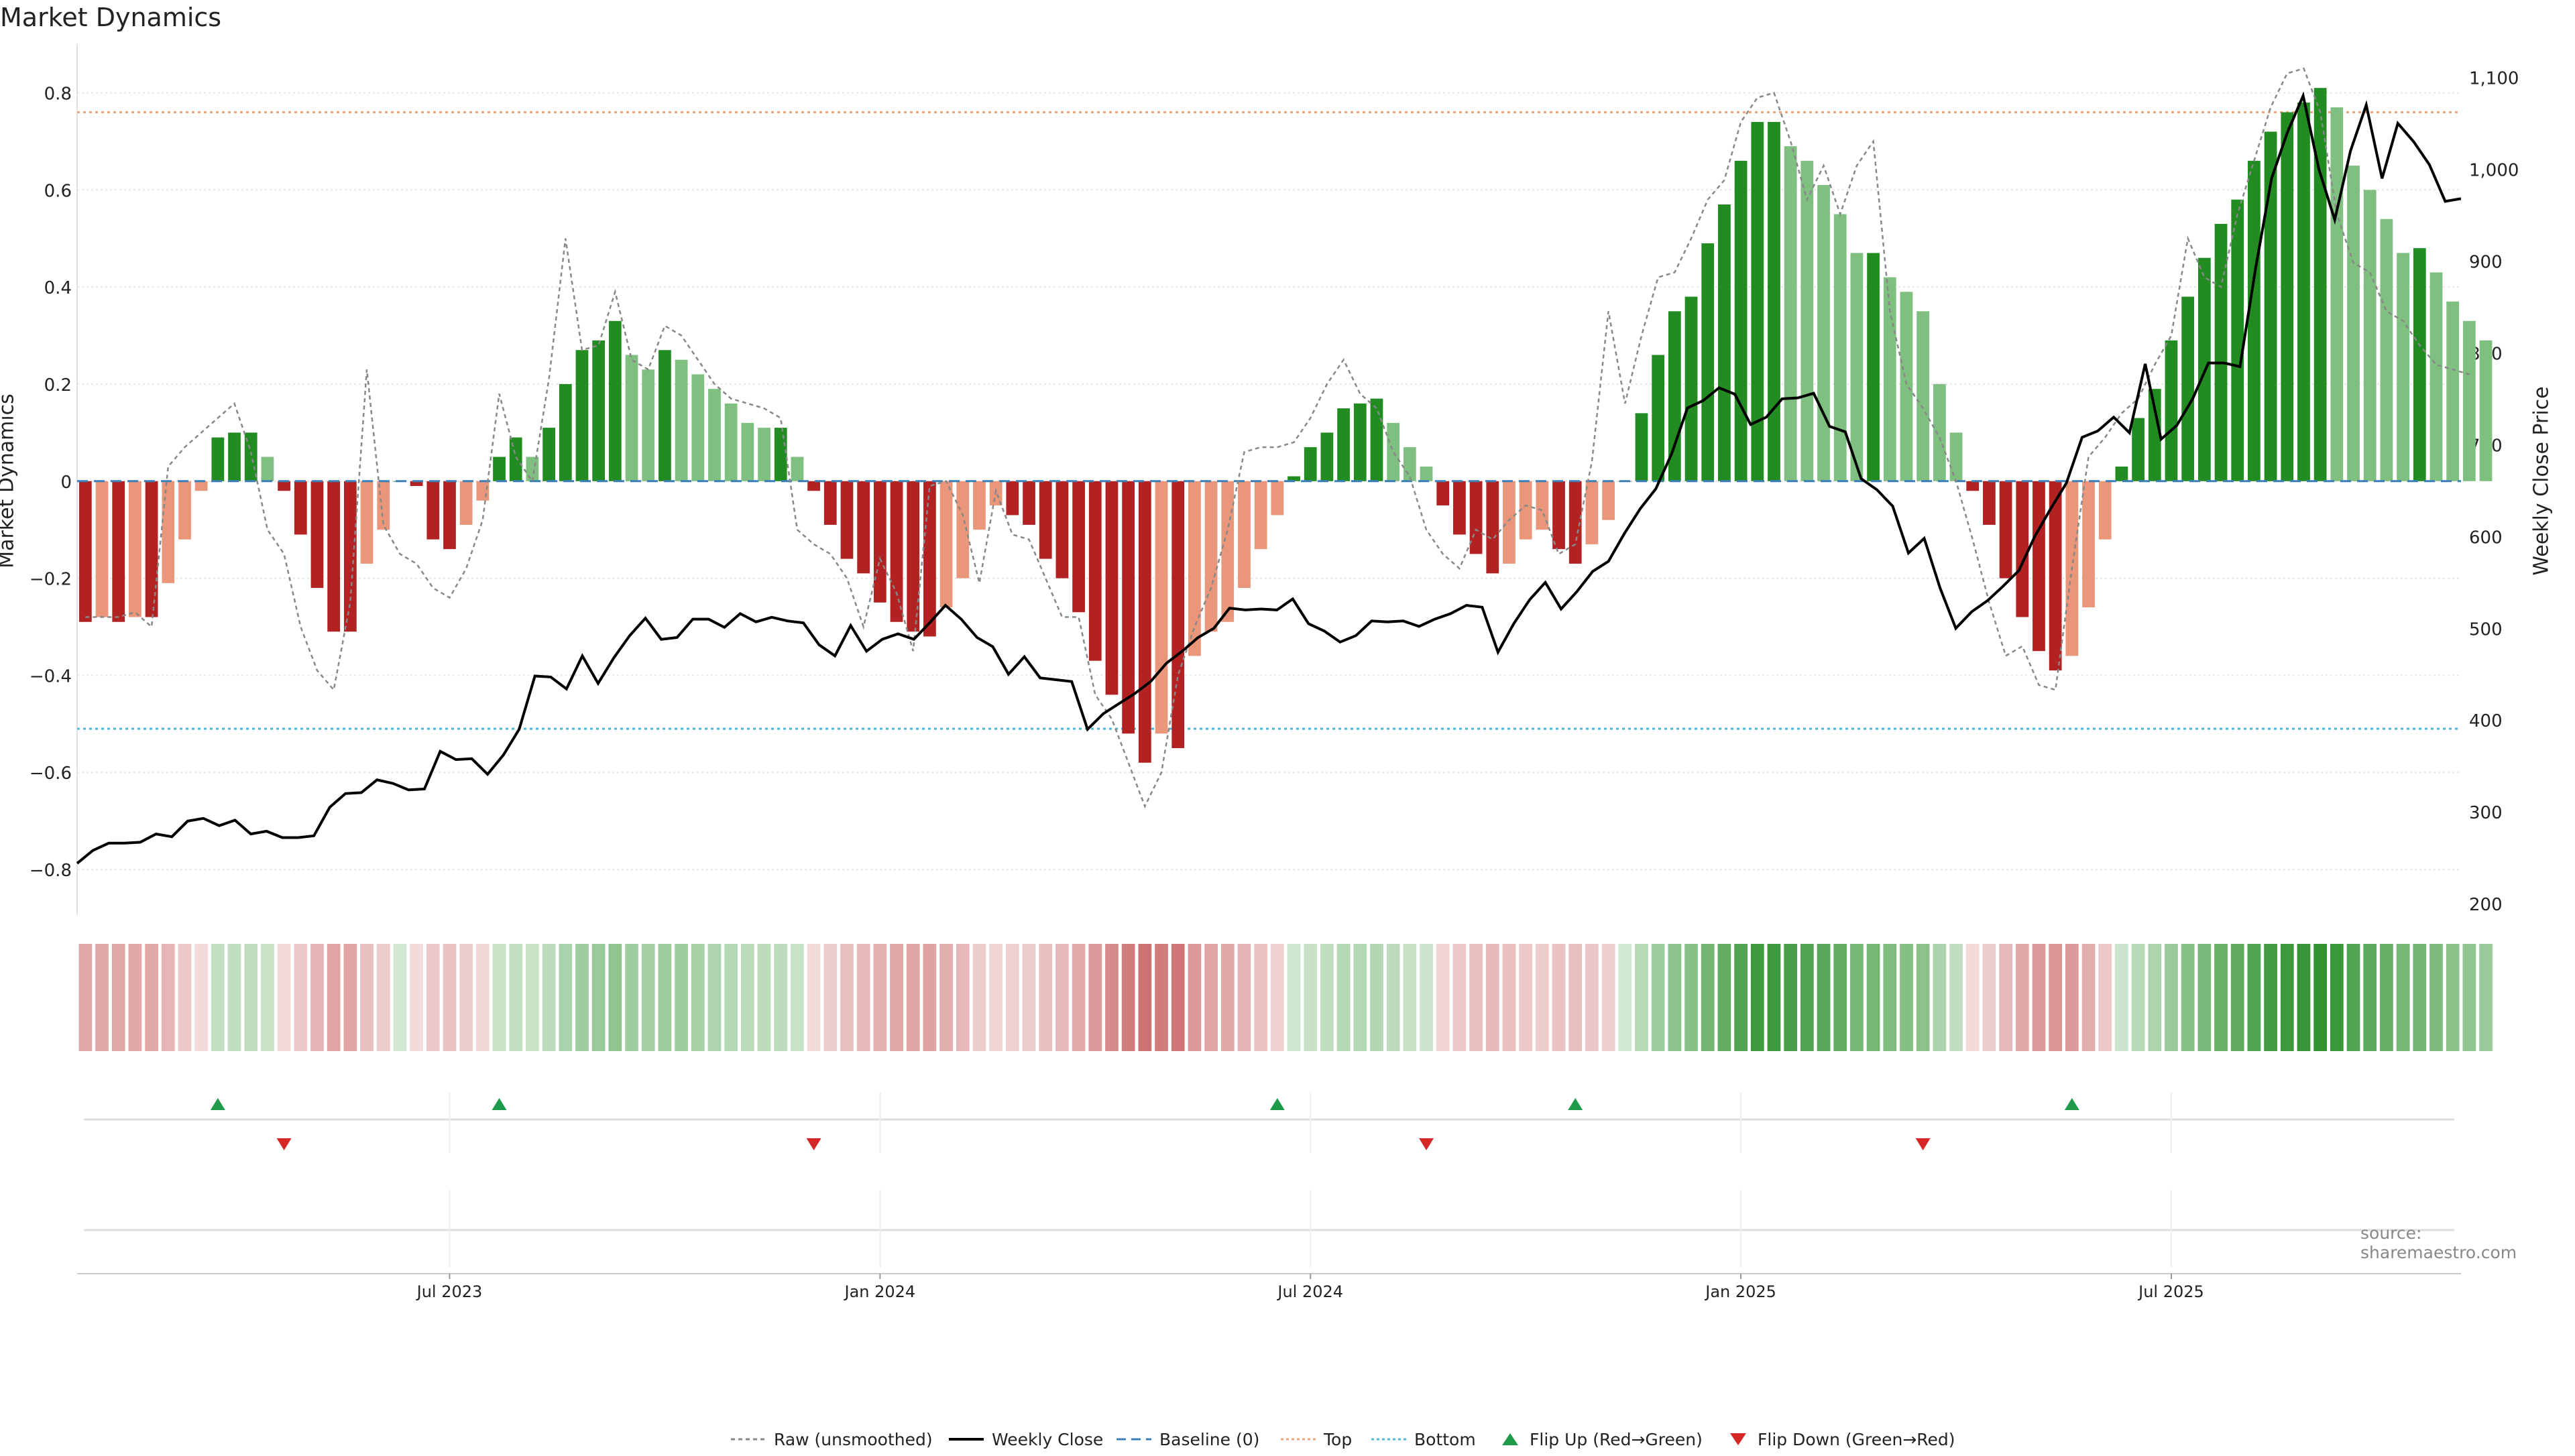 The image size is (2575, 1456). I want to click on triangle-up-icon, so click(1510, 1439).